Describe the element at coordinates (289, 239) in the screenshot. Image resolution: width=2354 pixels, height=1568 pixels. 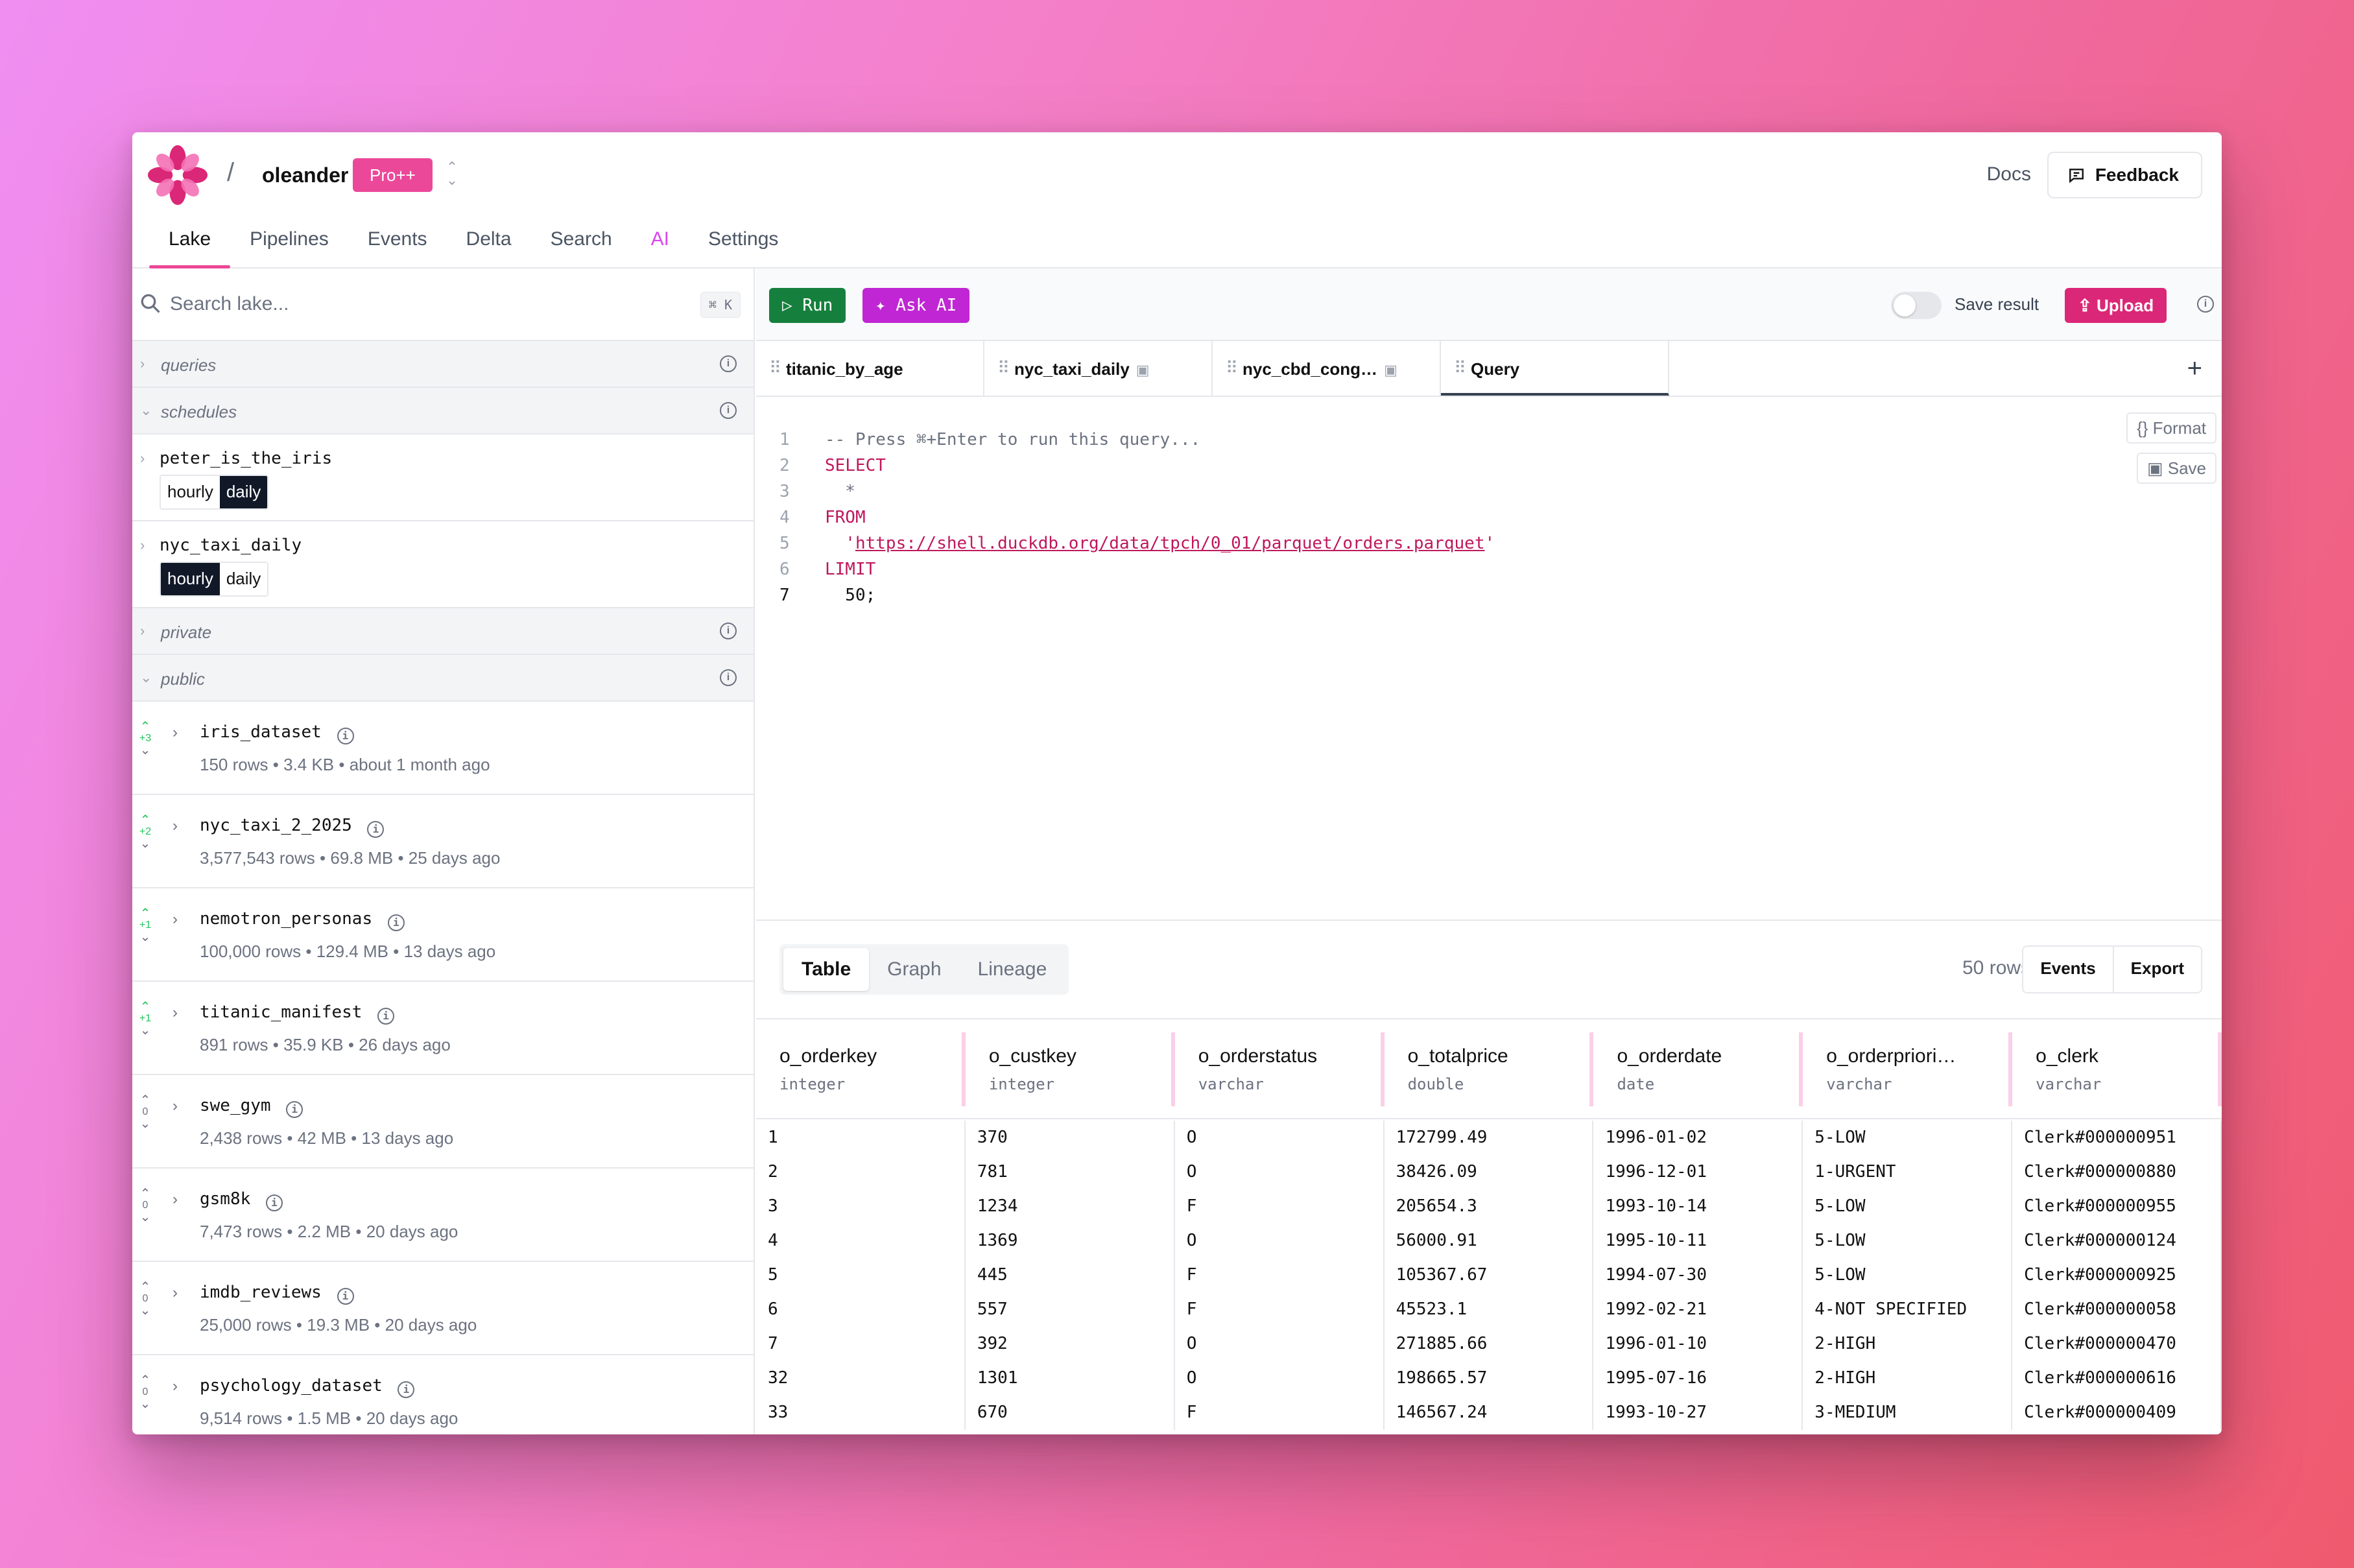
I see `tab-pipelines: Pipelines` at that location.